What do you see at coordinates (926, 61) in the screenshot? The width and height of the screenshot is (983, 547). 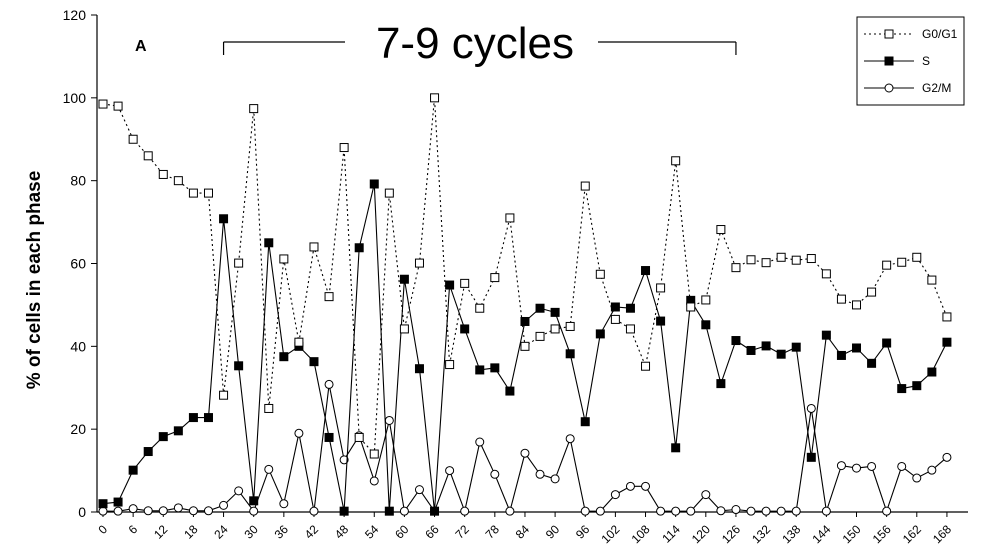 I see `legend-label-s: S` at bounding box center [926, 61].